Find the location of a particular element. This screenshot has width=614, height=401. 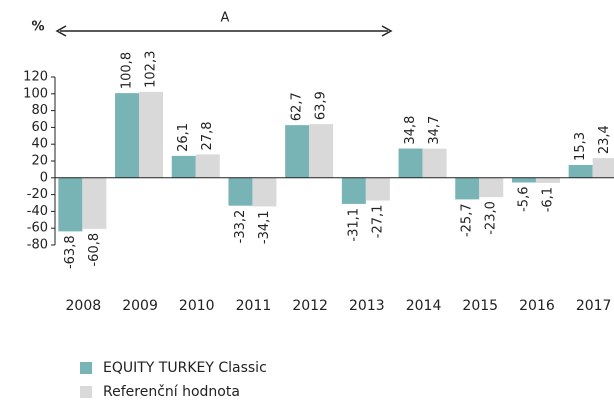

value-label: -27,1 is located at coordinates (377, 222).